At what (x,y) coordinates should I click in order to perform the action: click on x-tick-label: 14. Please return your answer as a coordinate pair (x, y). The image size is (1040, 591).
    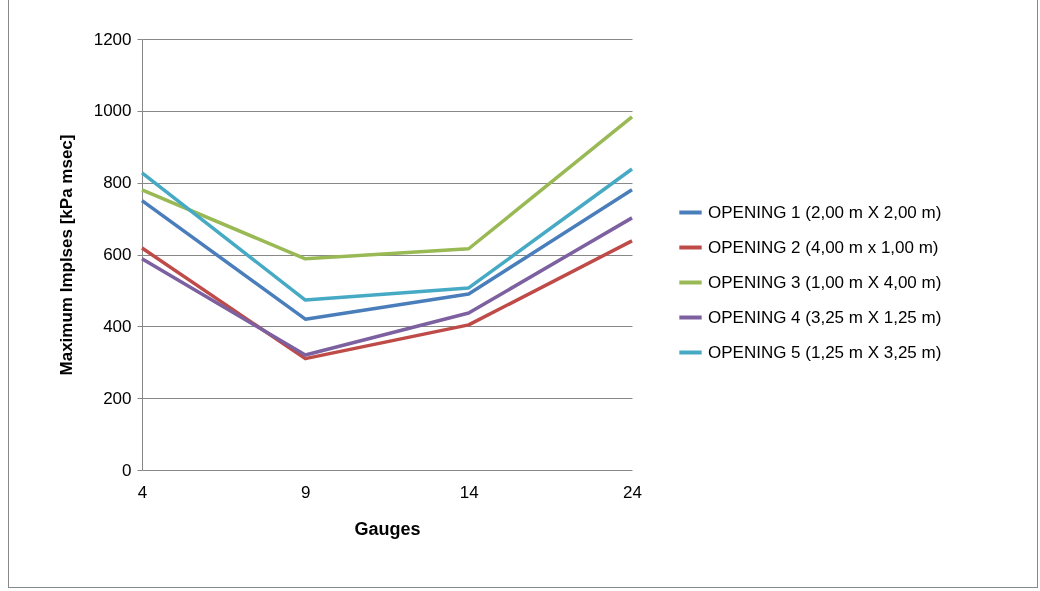
    Looking at the image, I should click on (469, 492).